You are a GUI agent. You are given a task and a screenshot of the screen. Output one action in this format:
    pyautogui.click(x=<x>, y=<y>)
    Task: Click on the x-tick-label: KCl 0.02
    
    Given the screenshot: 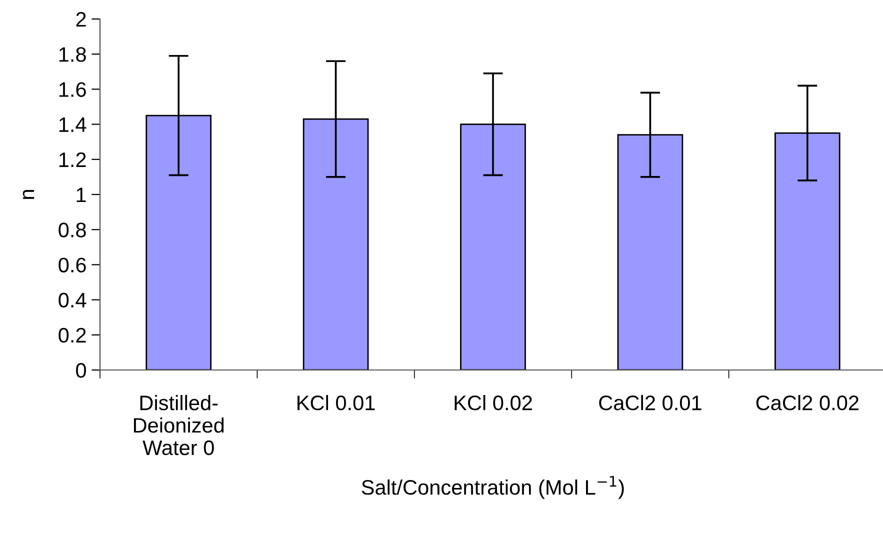 What is the action you would take?
    pyautogui.click(x=493, y=402)
    